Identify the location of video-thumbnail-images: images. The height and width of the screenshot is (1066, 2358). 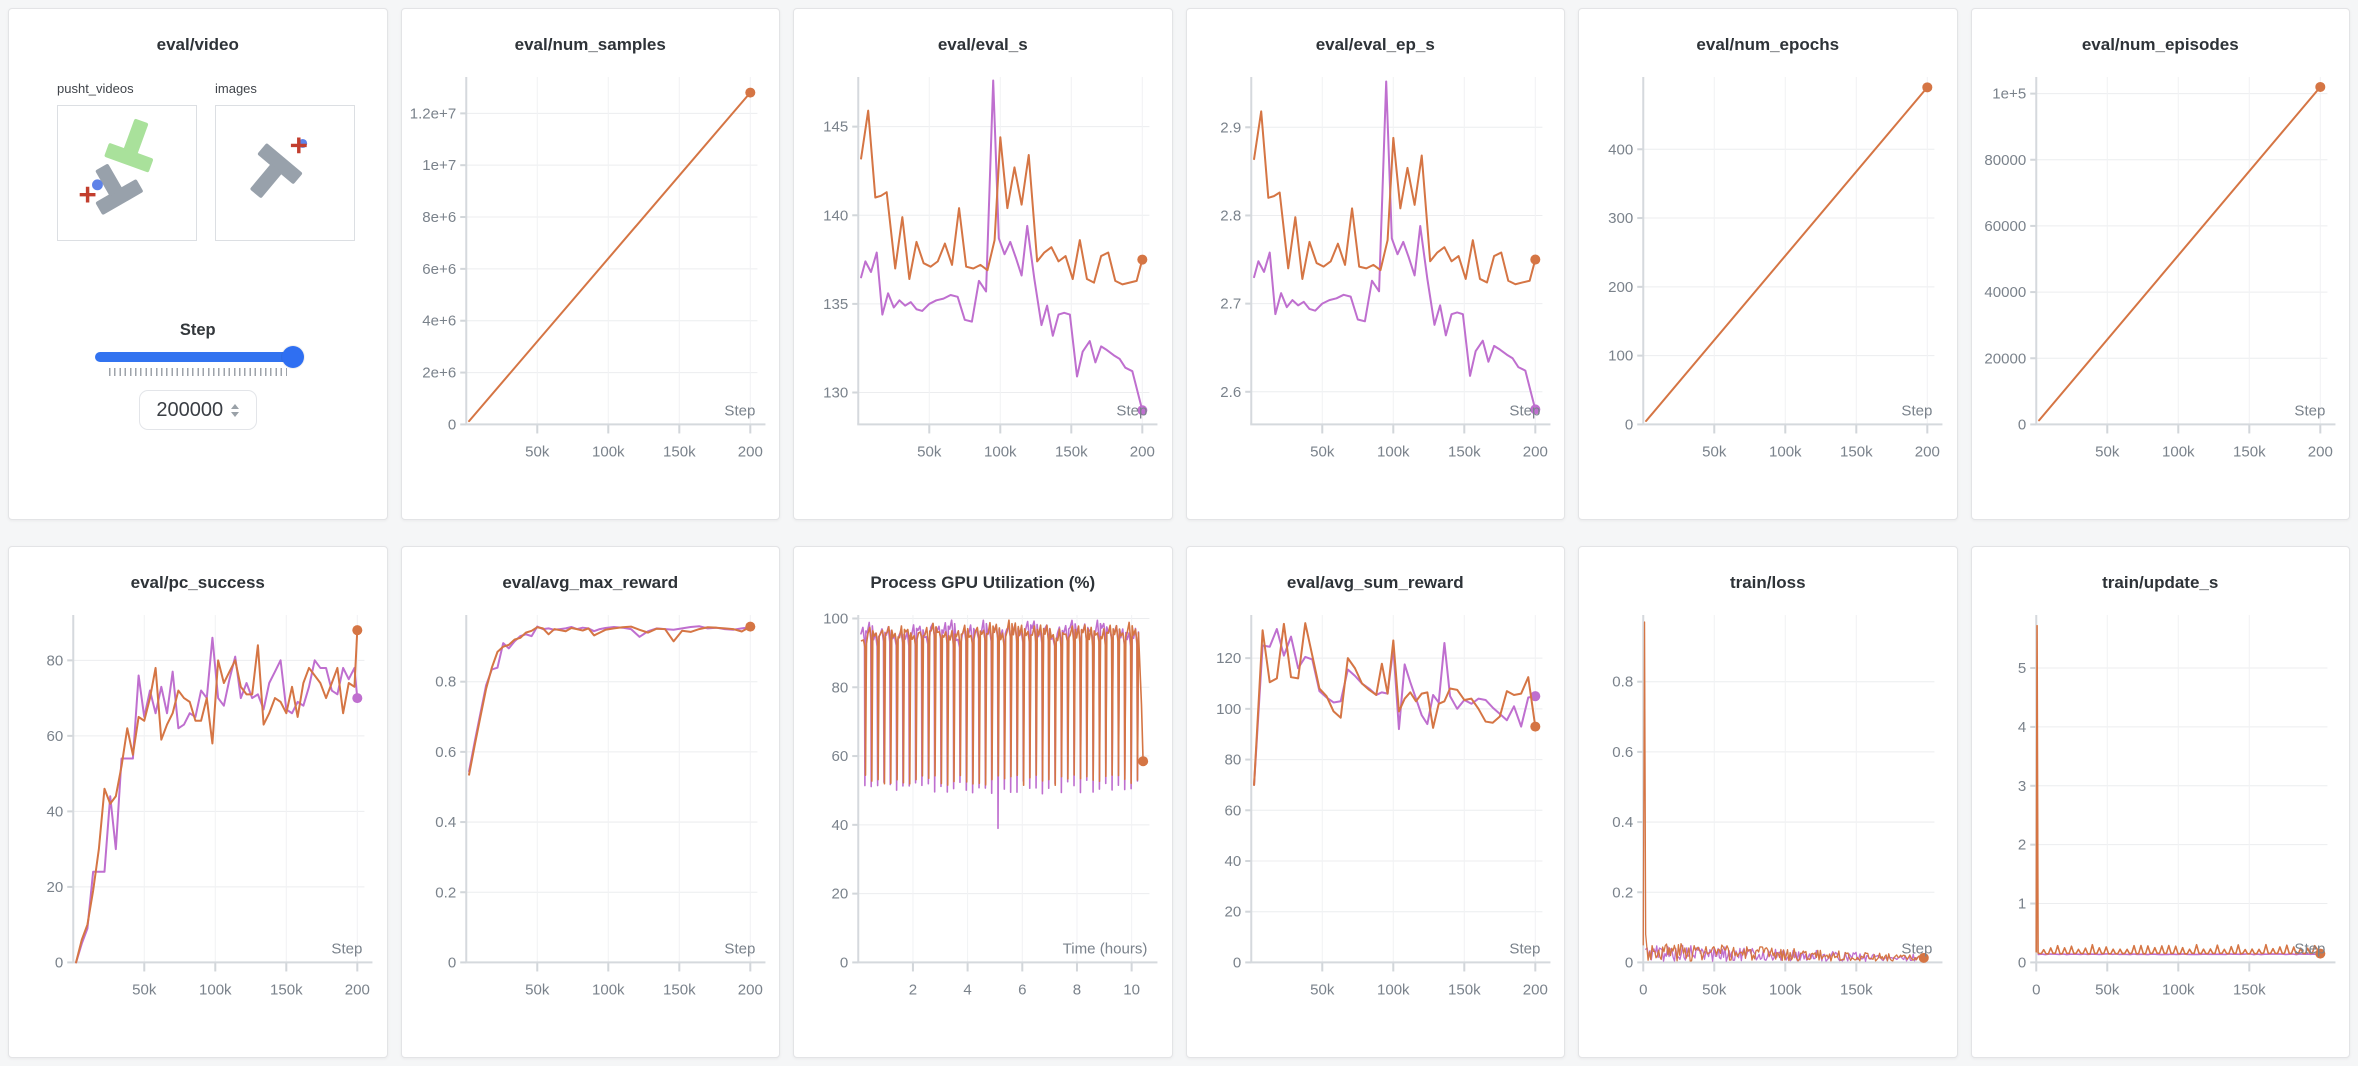
(285, 161).